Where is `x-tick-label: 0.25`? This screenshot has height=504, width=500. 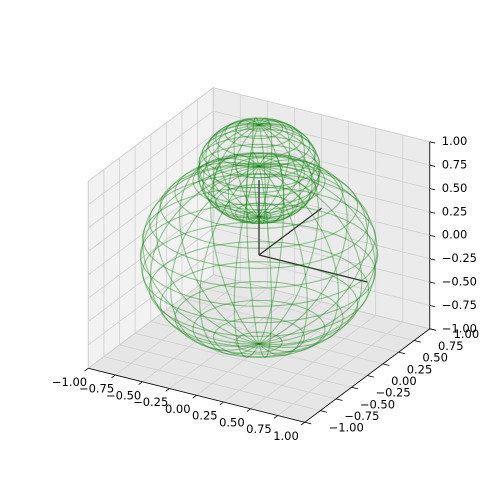
x-tick-label: 0.25 is located at coordinates (205, 416).